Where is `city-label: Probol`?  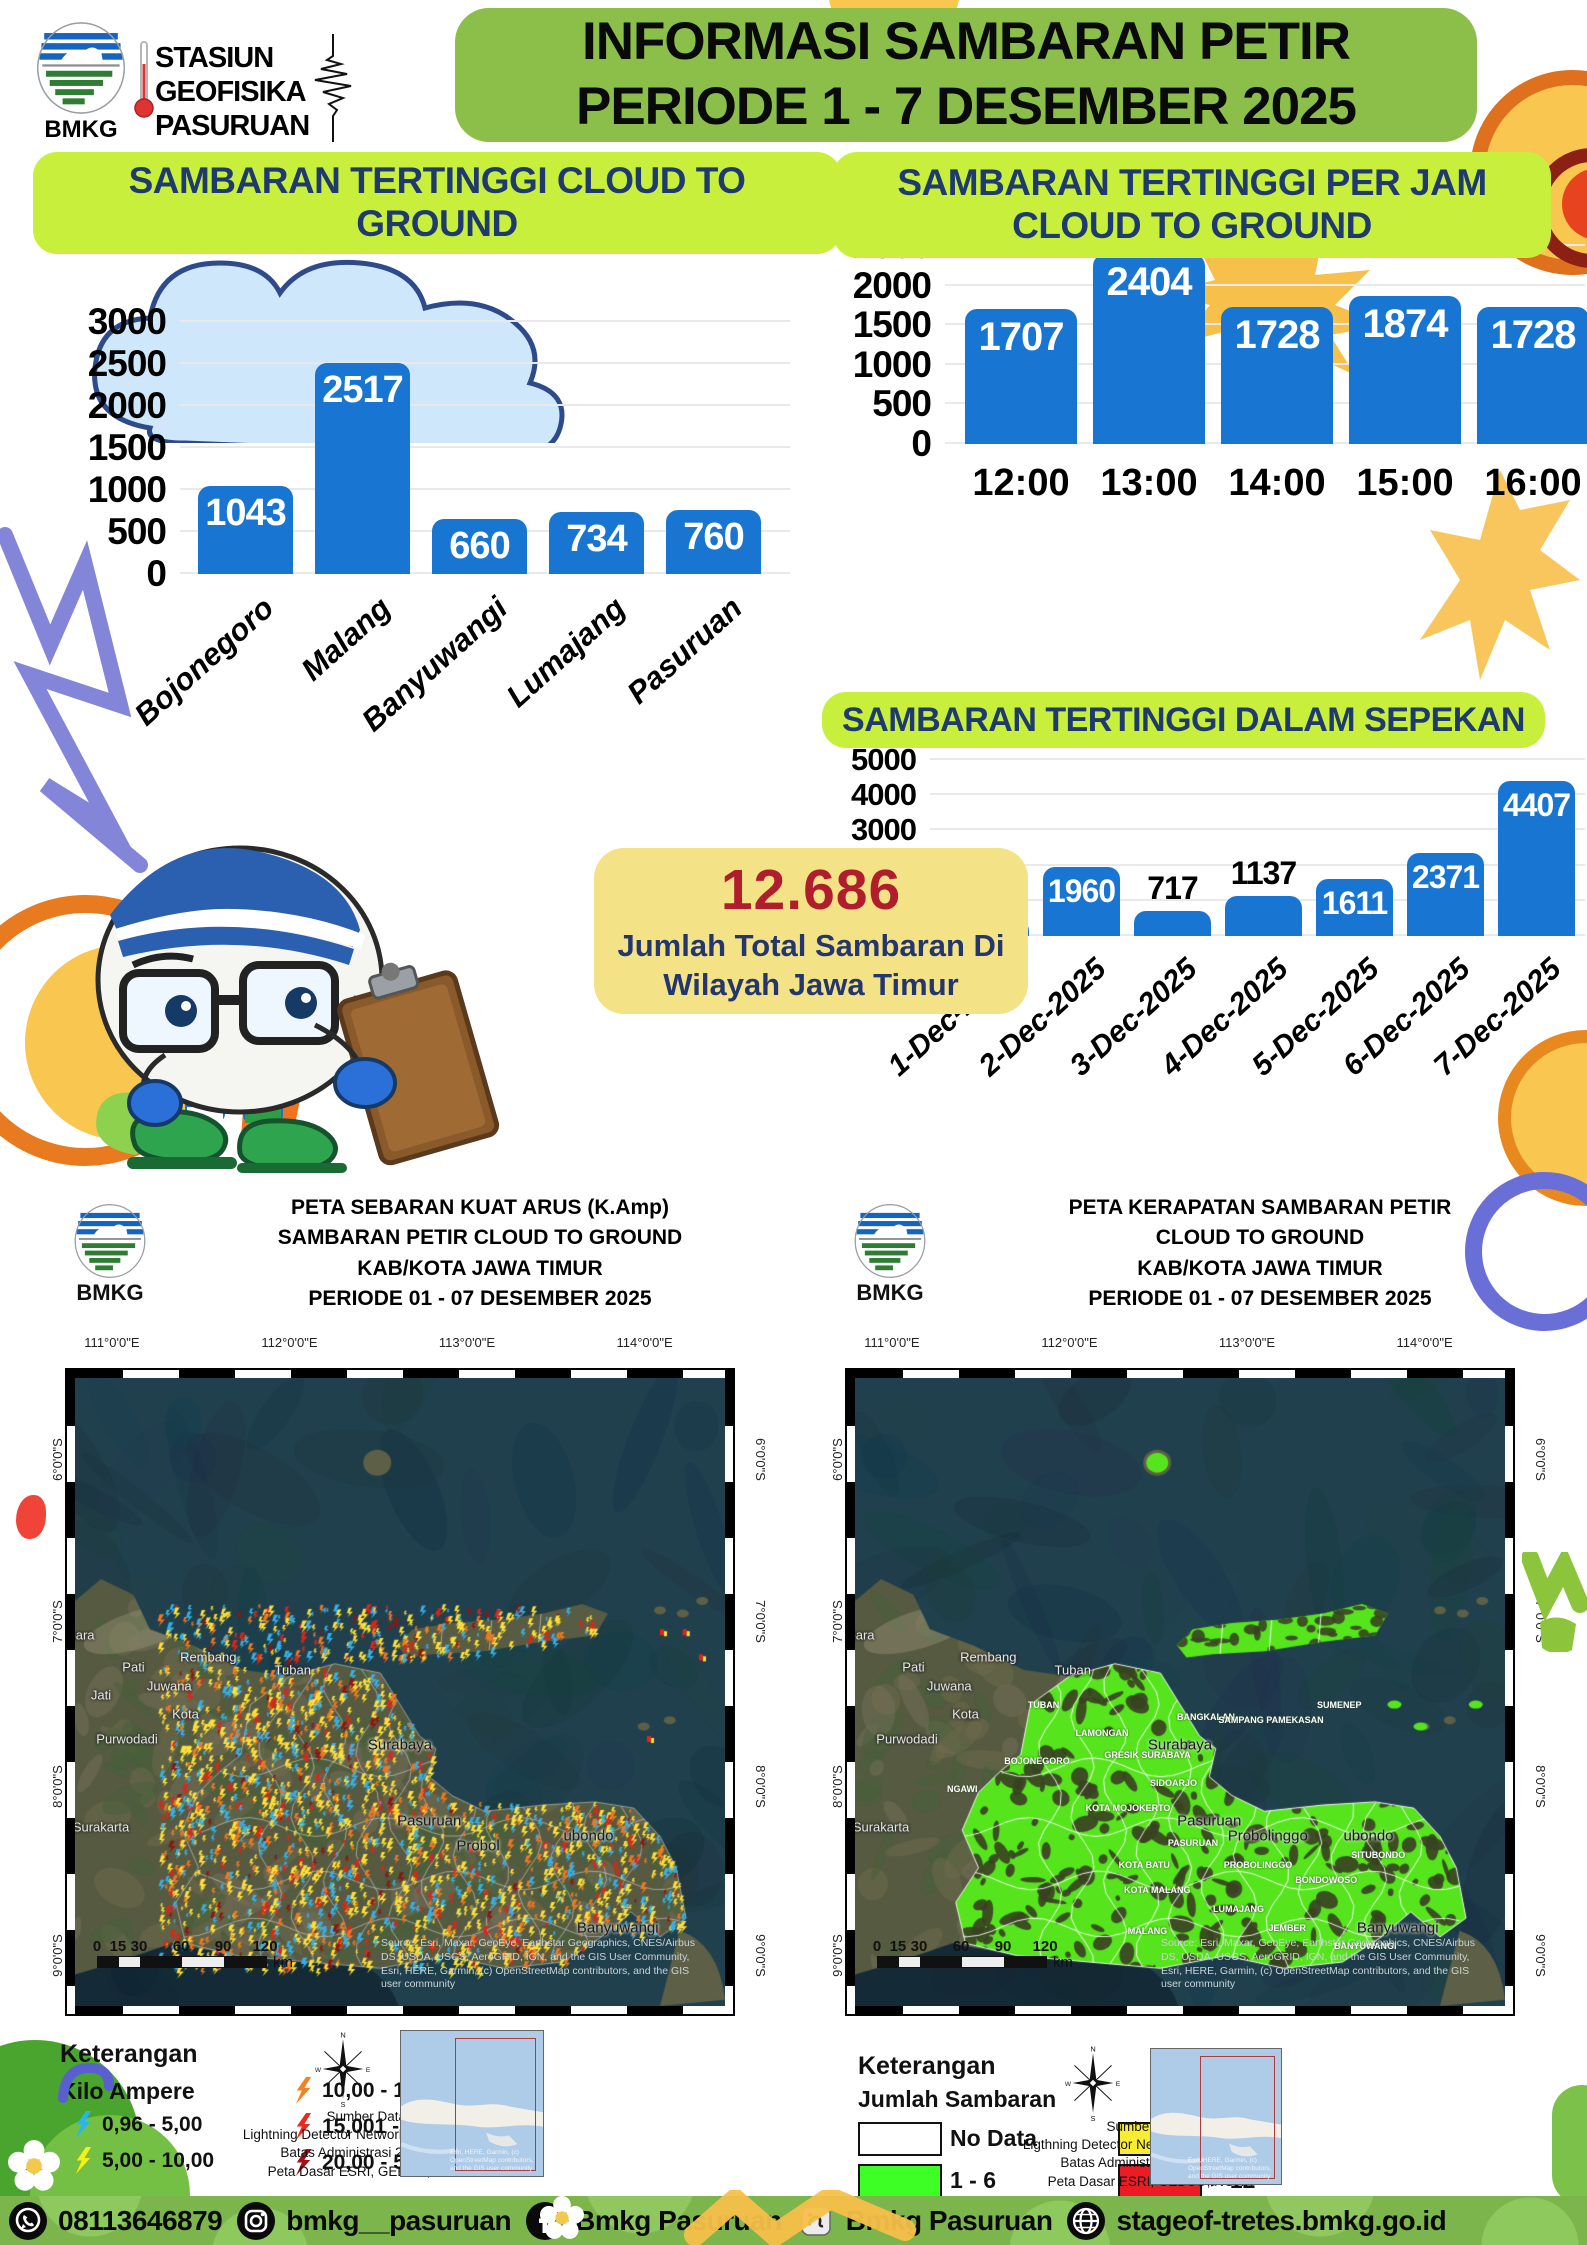 city-label: Probol is located at coordinates (478, 1846).